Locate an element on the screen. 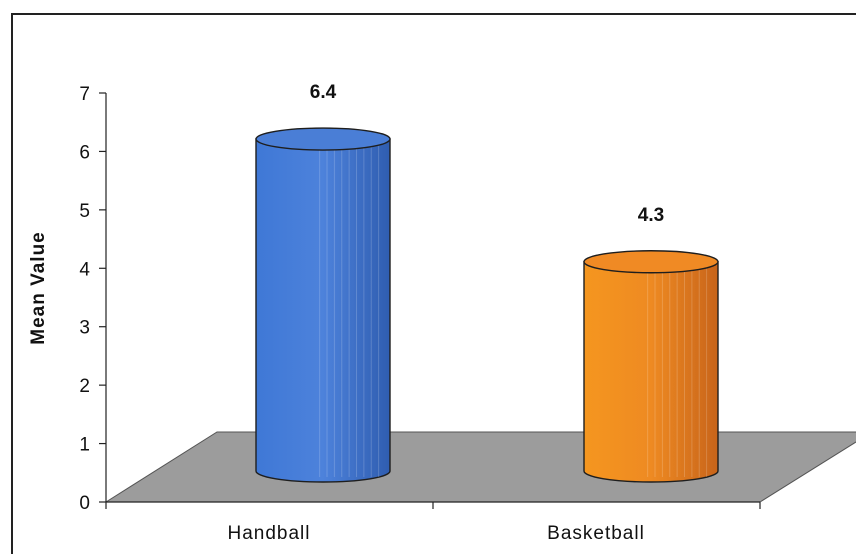  y-tick-label: 0 is located at coordinates (84, 503).